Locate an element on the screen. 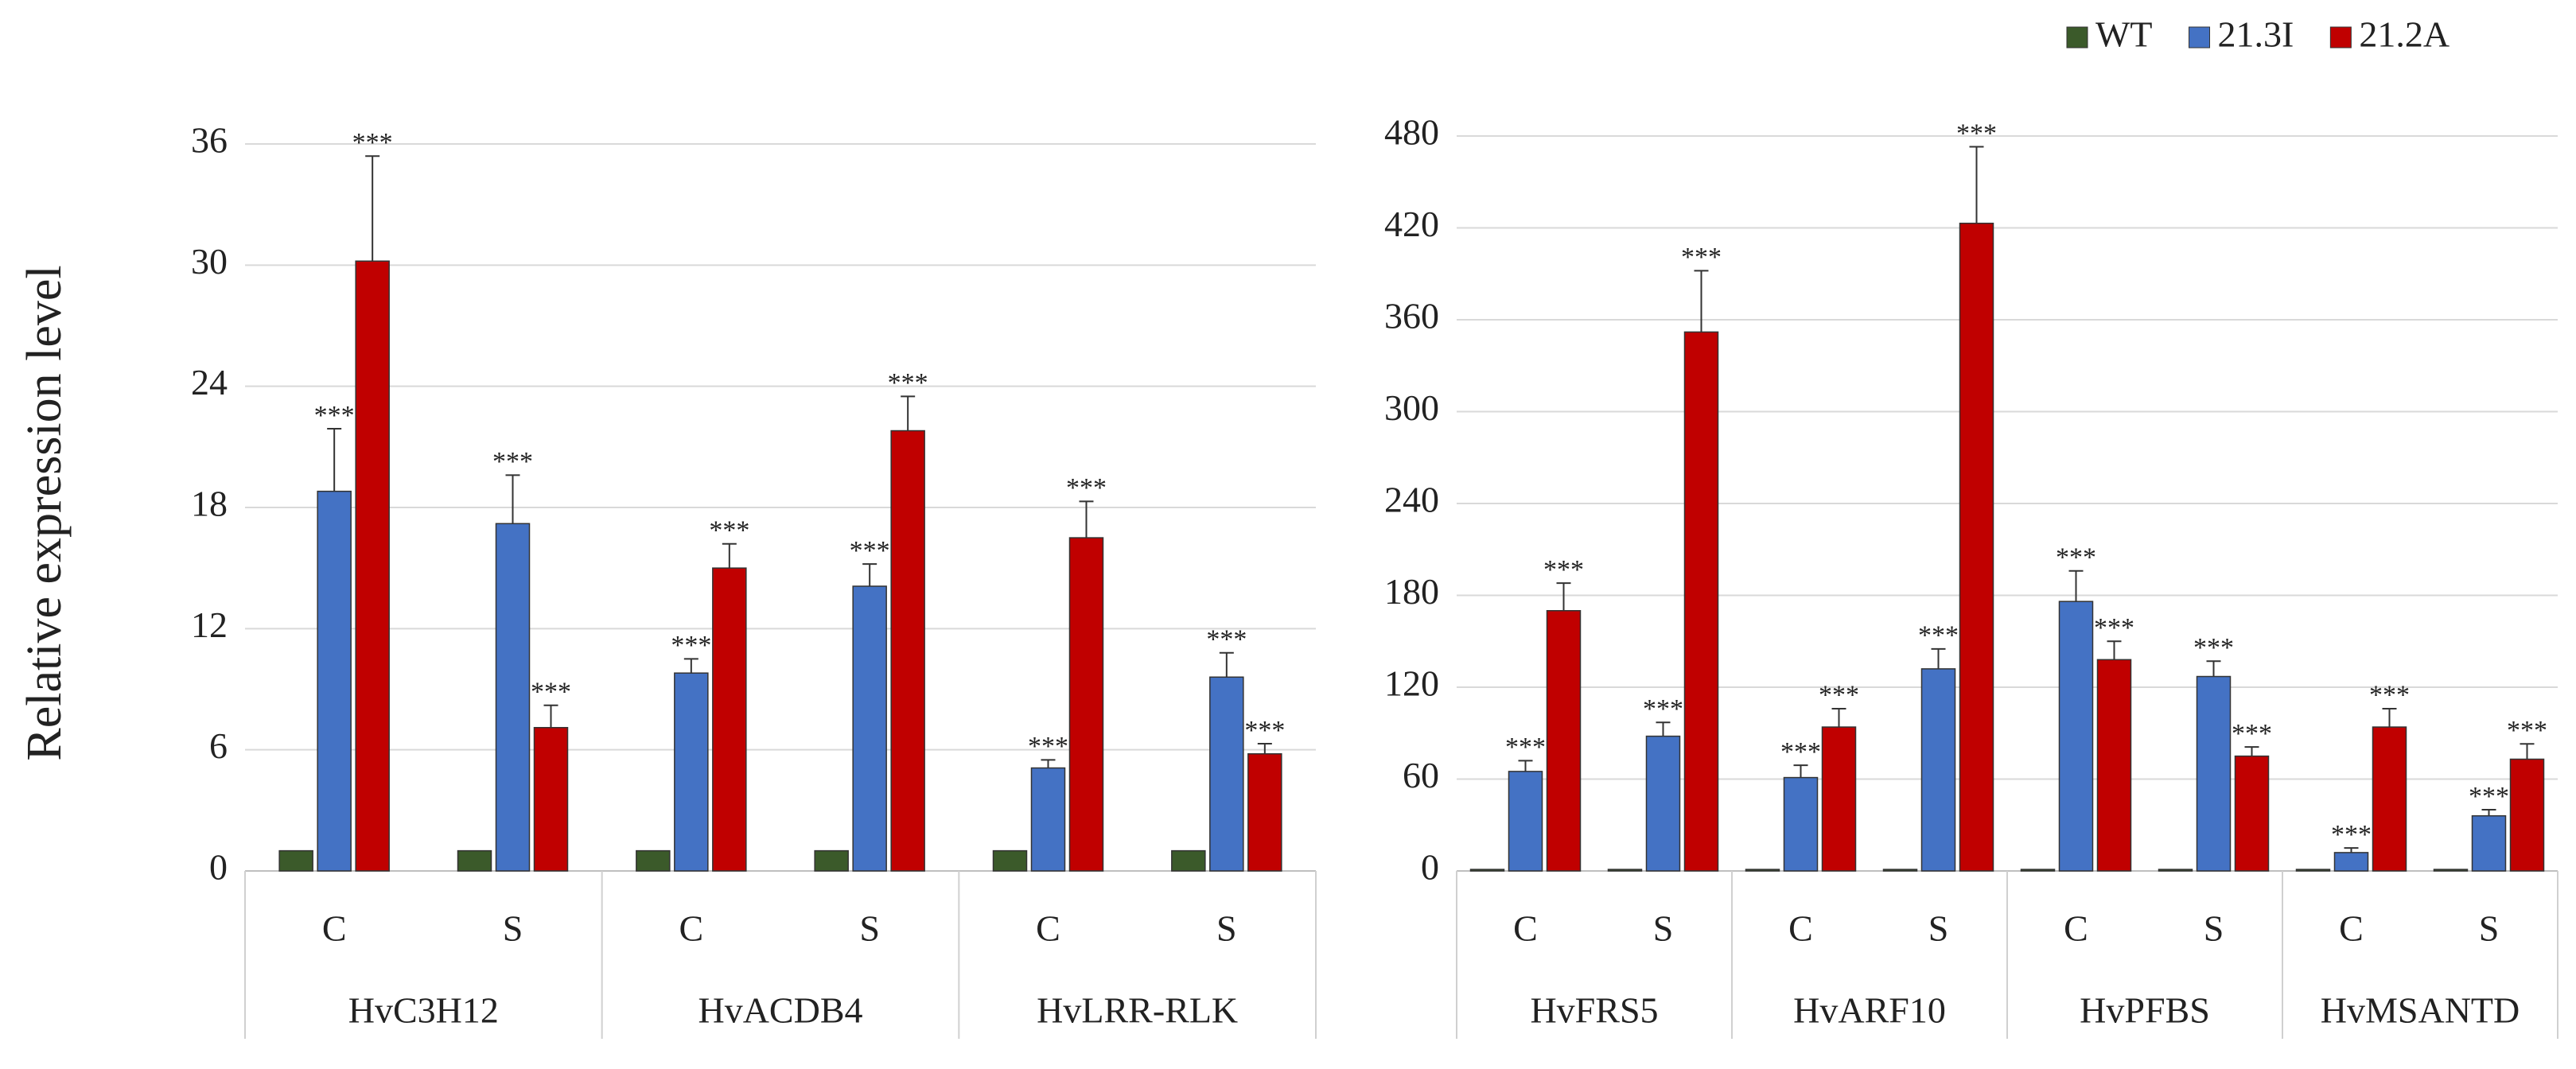 The width and height of the screenshot is (2576, 1069). group-label: HvACDB4 is located at coordinates (780, 1011).